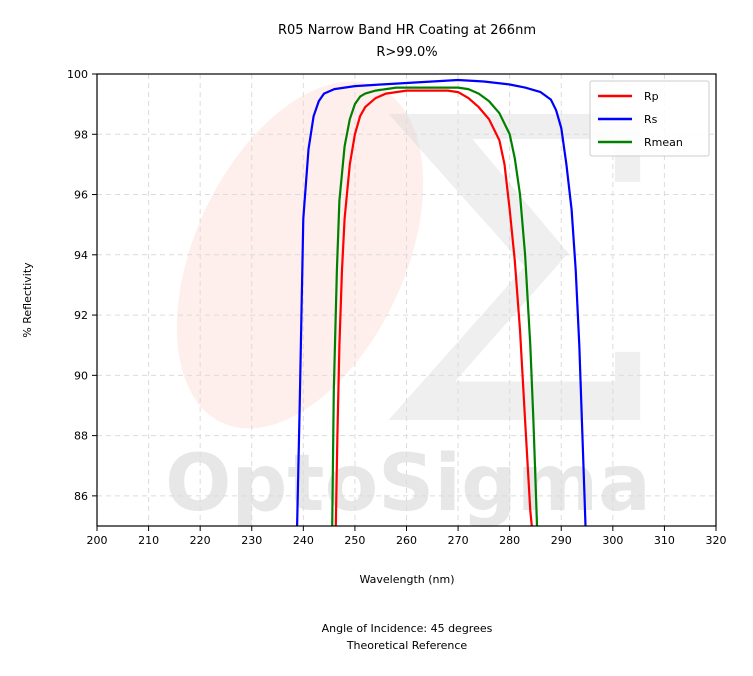 This screenshot has height=676, width=753. What do you see at coordinates (303, 540) in the screenshot?
I see `x-tick-label: 240` at bounding box center [303, 540].